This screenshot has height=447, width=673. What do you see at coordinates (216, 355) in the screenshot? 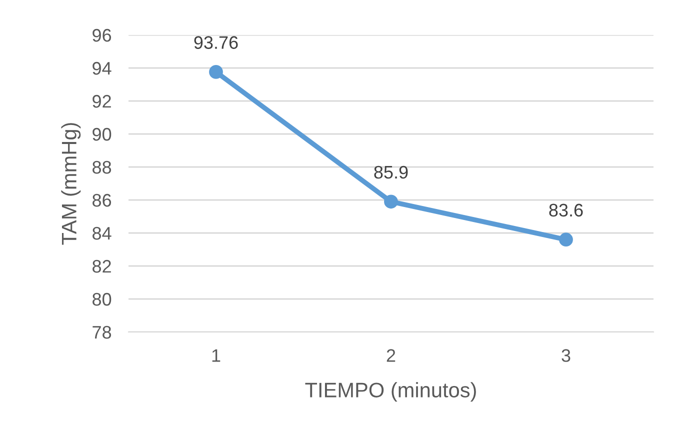
I see `x-tick-label: 1` at bounding box center [216, 355].